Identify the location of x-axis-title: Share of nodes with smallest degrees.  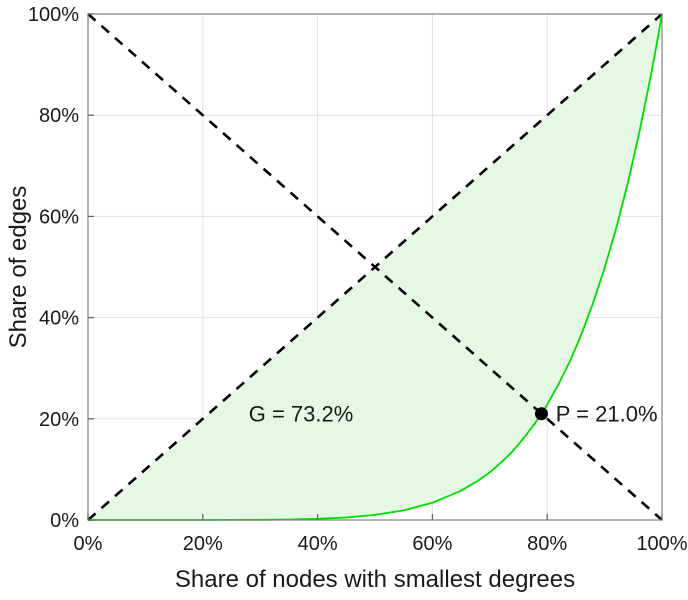
(375, 579).